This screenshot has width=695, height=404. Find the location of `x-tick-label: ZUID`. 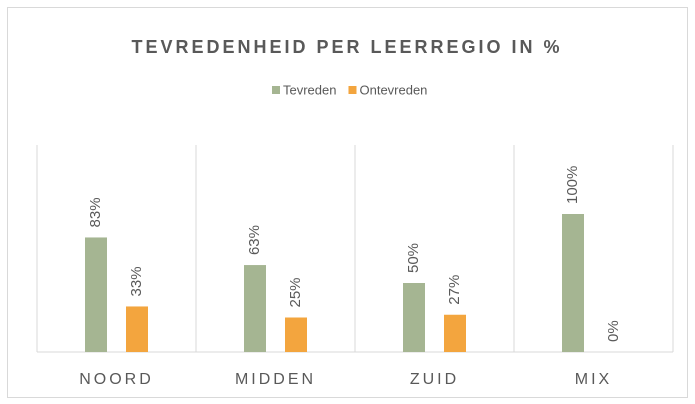

x-tick-label: ZUID is located at coordinates (434, 379).